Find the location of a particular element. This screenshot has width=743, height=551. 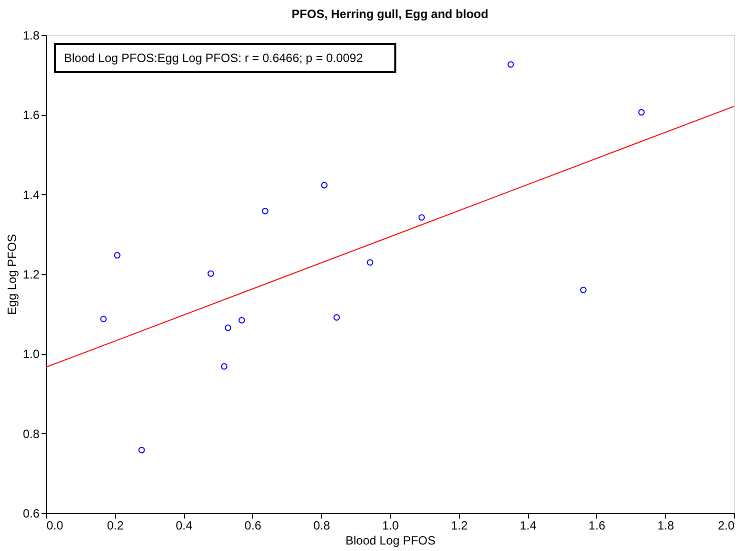

x-tick-label: 0.2 is located at coordinates (115, 525).